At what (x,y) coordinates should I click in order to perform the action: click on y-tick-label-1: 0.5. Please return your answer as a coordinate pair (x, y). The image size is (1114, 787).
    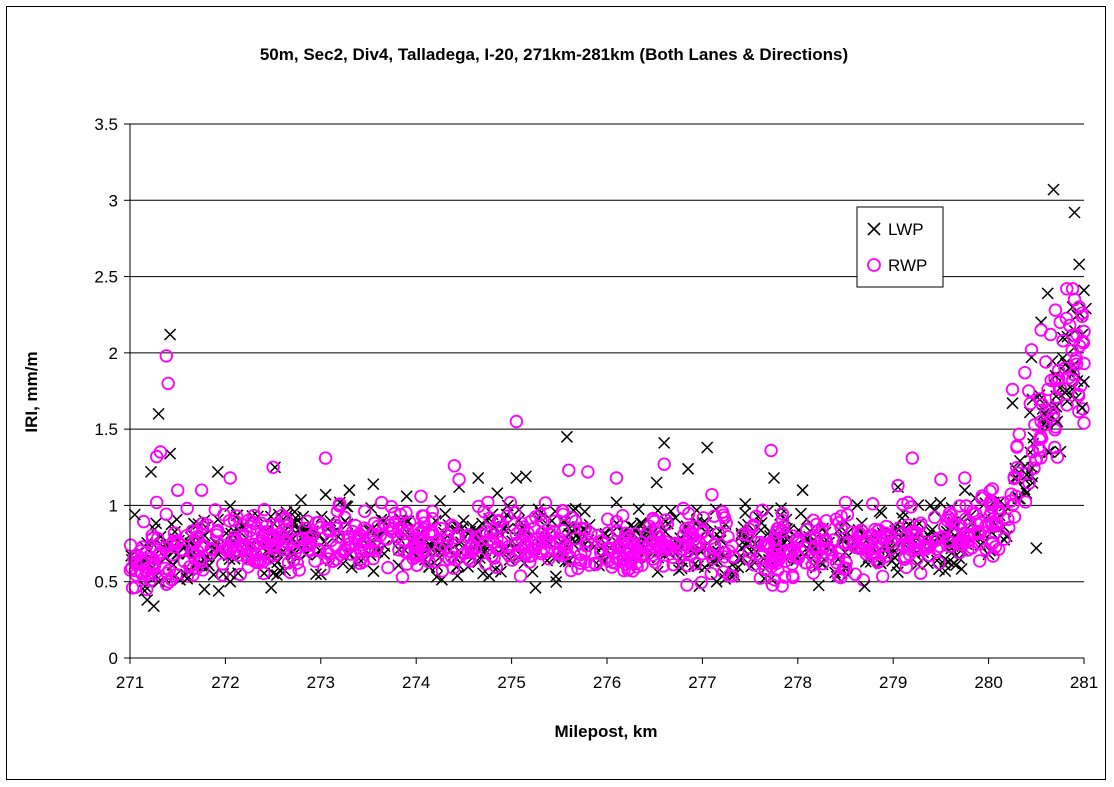
    Looking at the image, I should click on (106, 582).